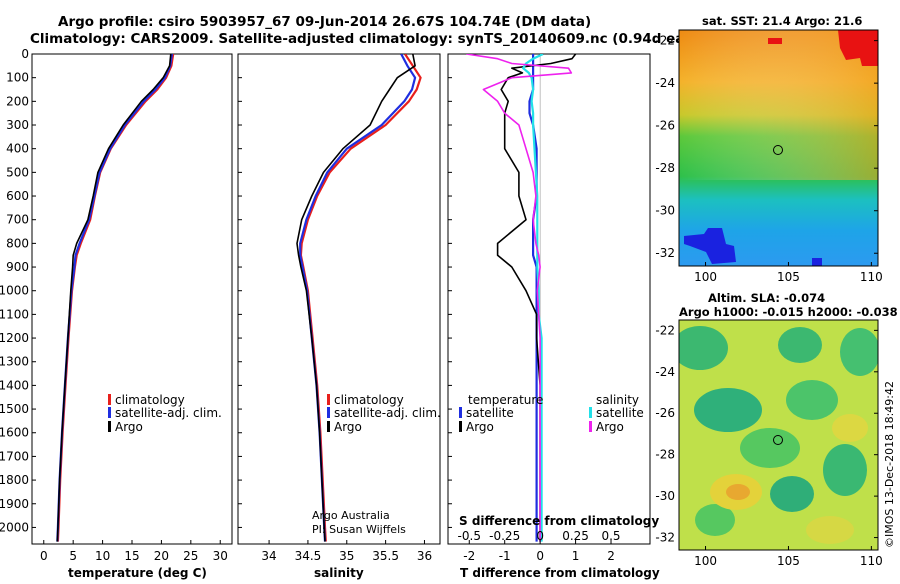 This screenshot has width=900, height=584. I want to click on temperature-plot, so click(115, 298).